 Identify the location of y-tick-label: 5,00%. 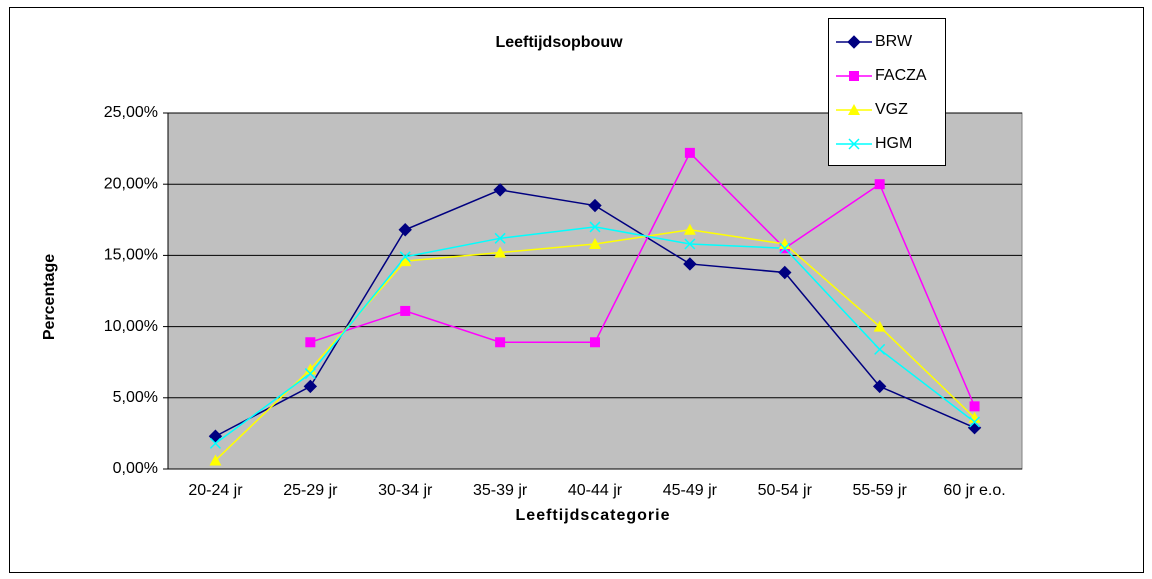
(135, 397).